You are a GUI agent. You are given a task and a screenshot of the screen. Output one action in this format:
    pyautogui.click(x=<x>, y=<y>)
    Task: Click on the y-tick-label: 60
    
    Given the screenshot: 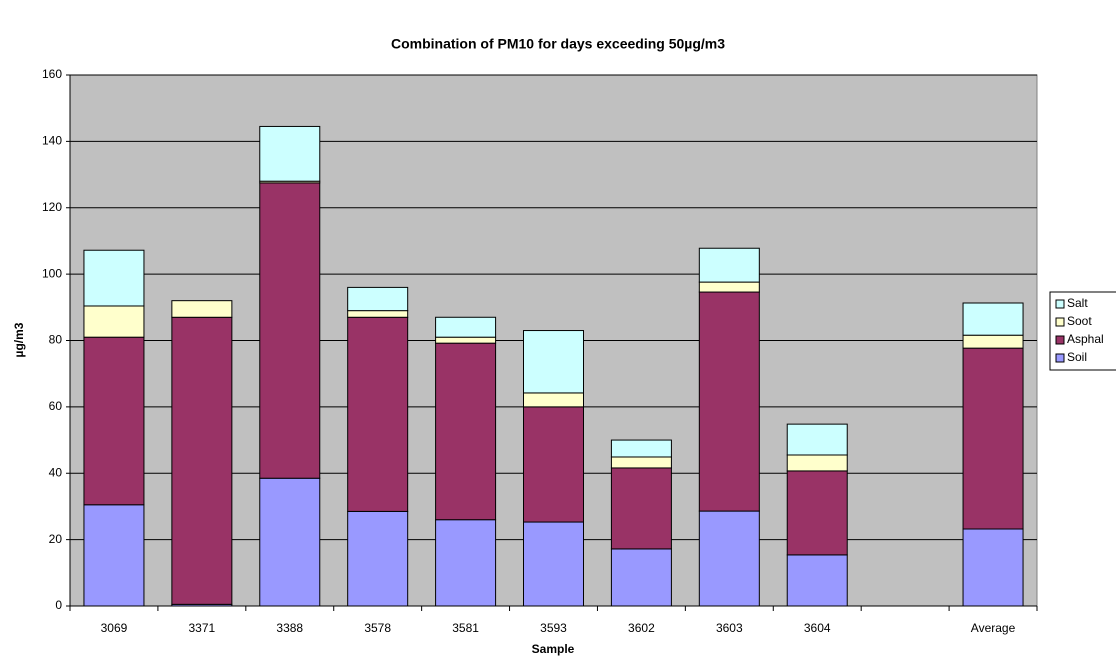 What is the action you would take?
    pyautogui.click(x=56, y=406)
    